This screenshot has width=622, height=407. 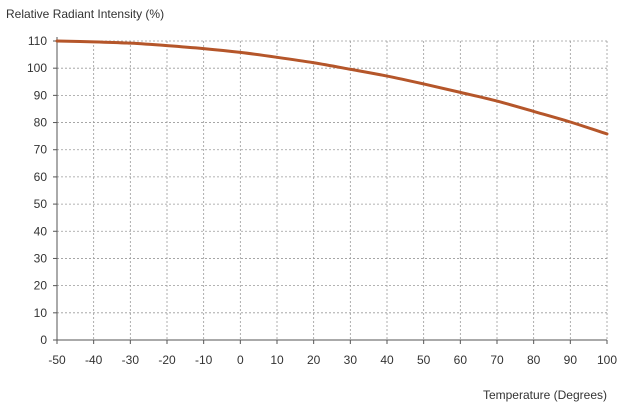 What do you see at coordinates (41, 258) in the screenshot?
I see `y-tick-label: 30` at bounding box center [41, 258].